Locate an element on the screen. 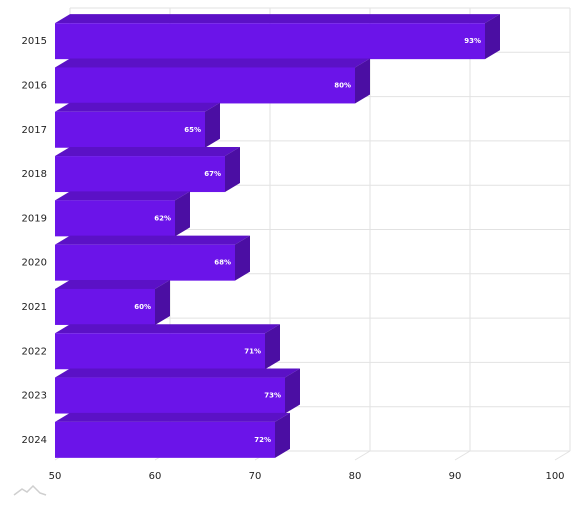  value-label: 62% is located at coordinates (162, 218).